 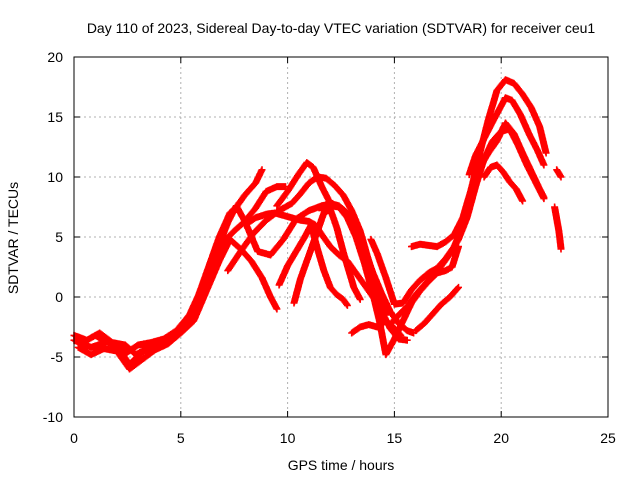 What do you see at coordinates (341, 465) in the screenshot?
I see `x-axis-label: GPS time / hours` at bounding box center [341, 465].